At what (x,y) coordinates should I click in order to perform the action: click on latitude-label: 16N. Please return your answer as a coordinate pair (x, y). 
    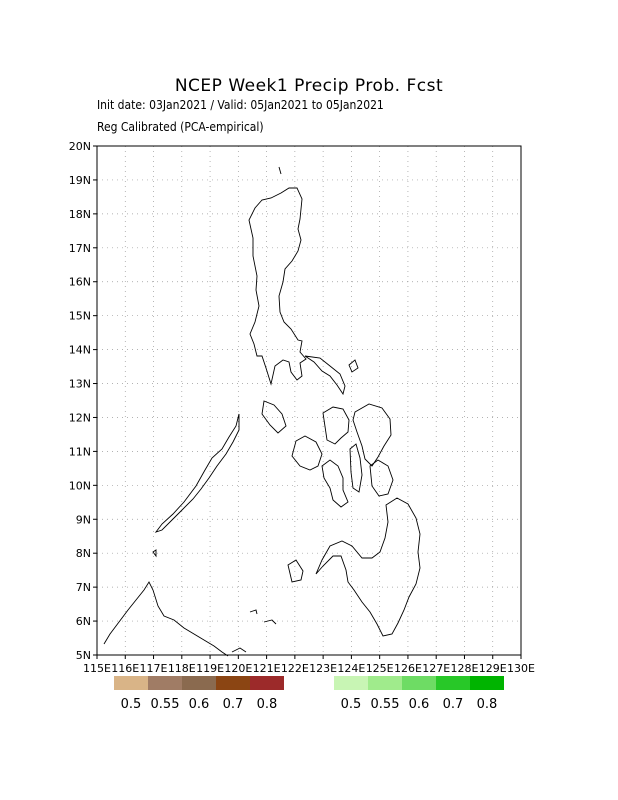
    Looking at the image, I should click on (80, 282).